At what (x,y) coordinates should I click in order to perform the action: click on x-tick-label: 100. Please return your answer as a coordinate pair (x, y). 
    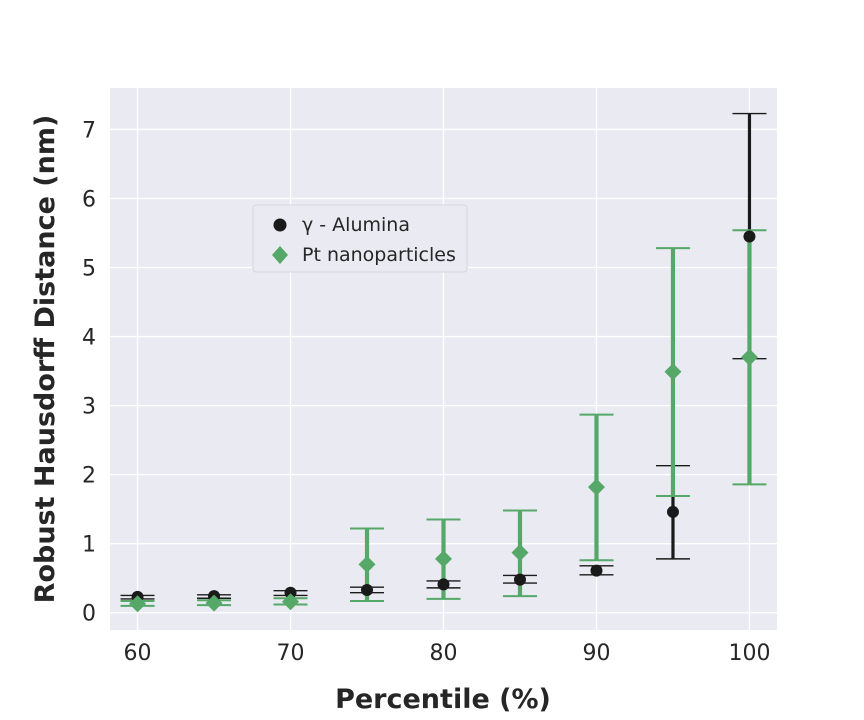
    Looking at the image, I should click on (749, 653).